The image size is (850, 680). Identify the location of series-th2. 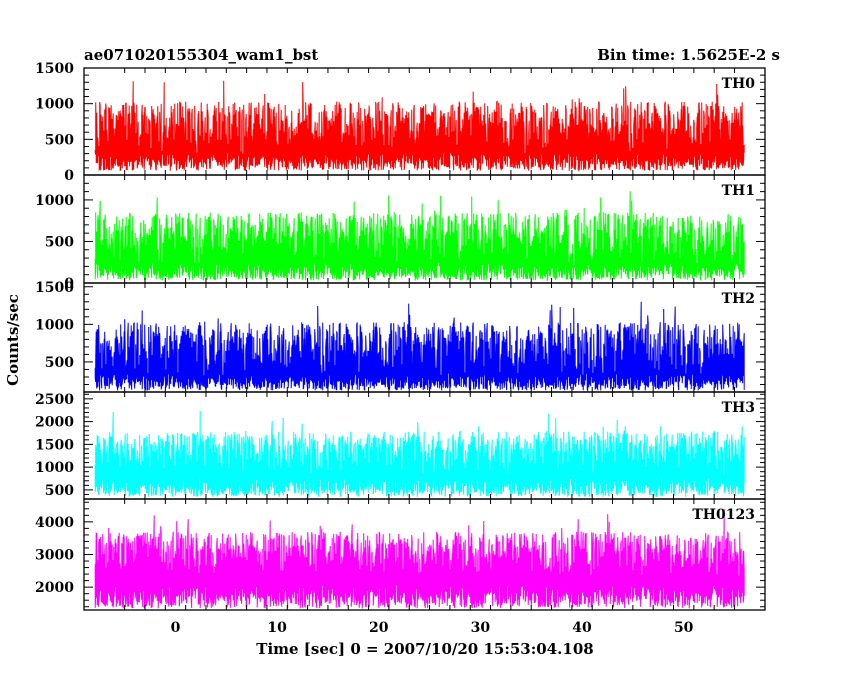
(419, 347).